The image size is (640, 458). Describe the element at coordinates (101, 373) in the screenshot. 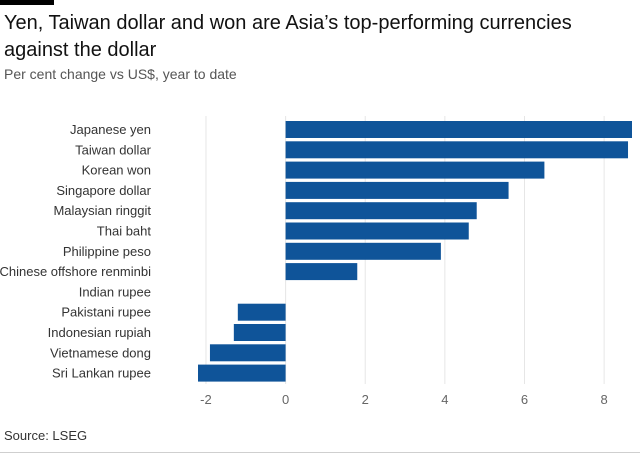

I see `category-label: Sri Lankan rupee` at that location.